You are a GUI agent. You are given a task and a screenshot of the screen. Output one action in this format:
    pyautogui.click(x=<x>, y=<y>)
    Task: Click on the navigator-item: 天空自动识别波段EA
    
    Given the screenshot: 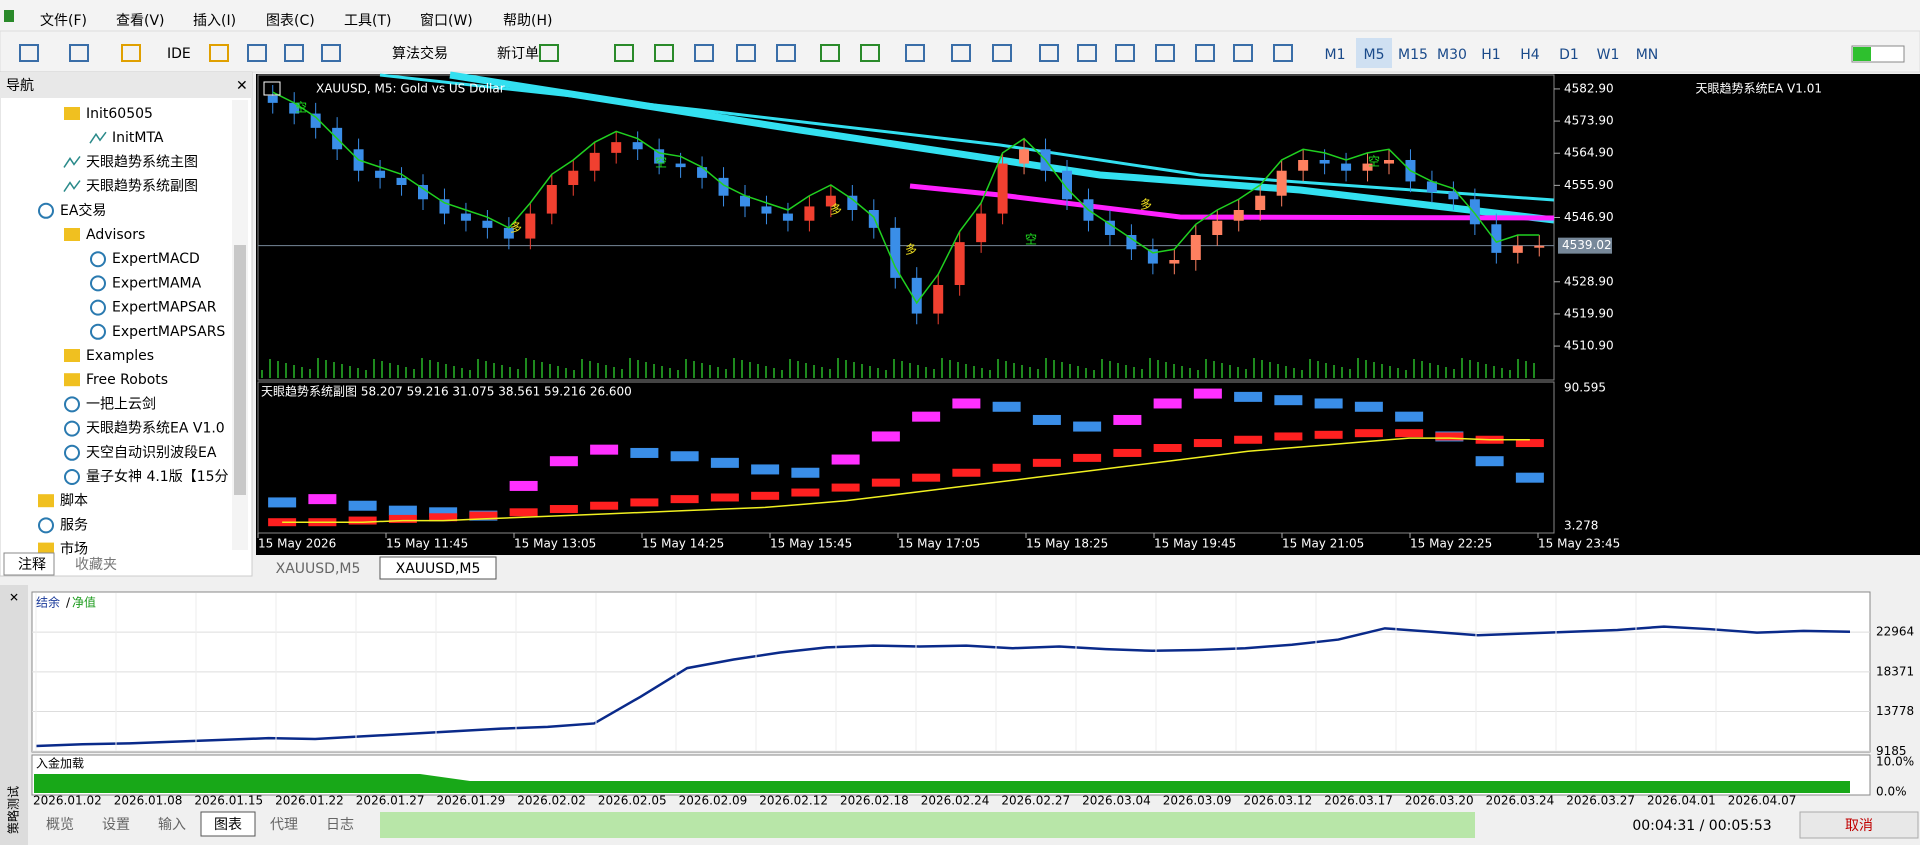 What is the action you would take?
    pyautogui.click(x=151, y=453)
    